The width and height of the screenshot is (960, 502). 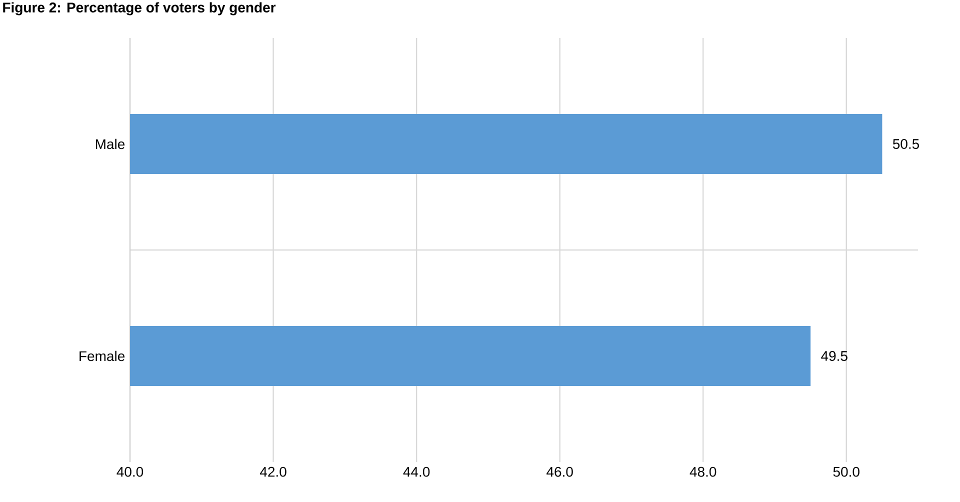 What do you see at coordinates (130, 471) in the screenshot?
I see `x-tick-label: 40.0` at bounding box center [130, 471].